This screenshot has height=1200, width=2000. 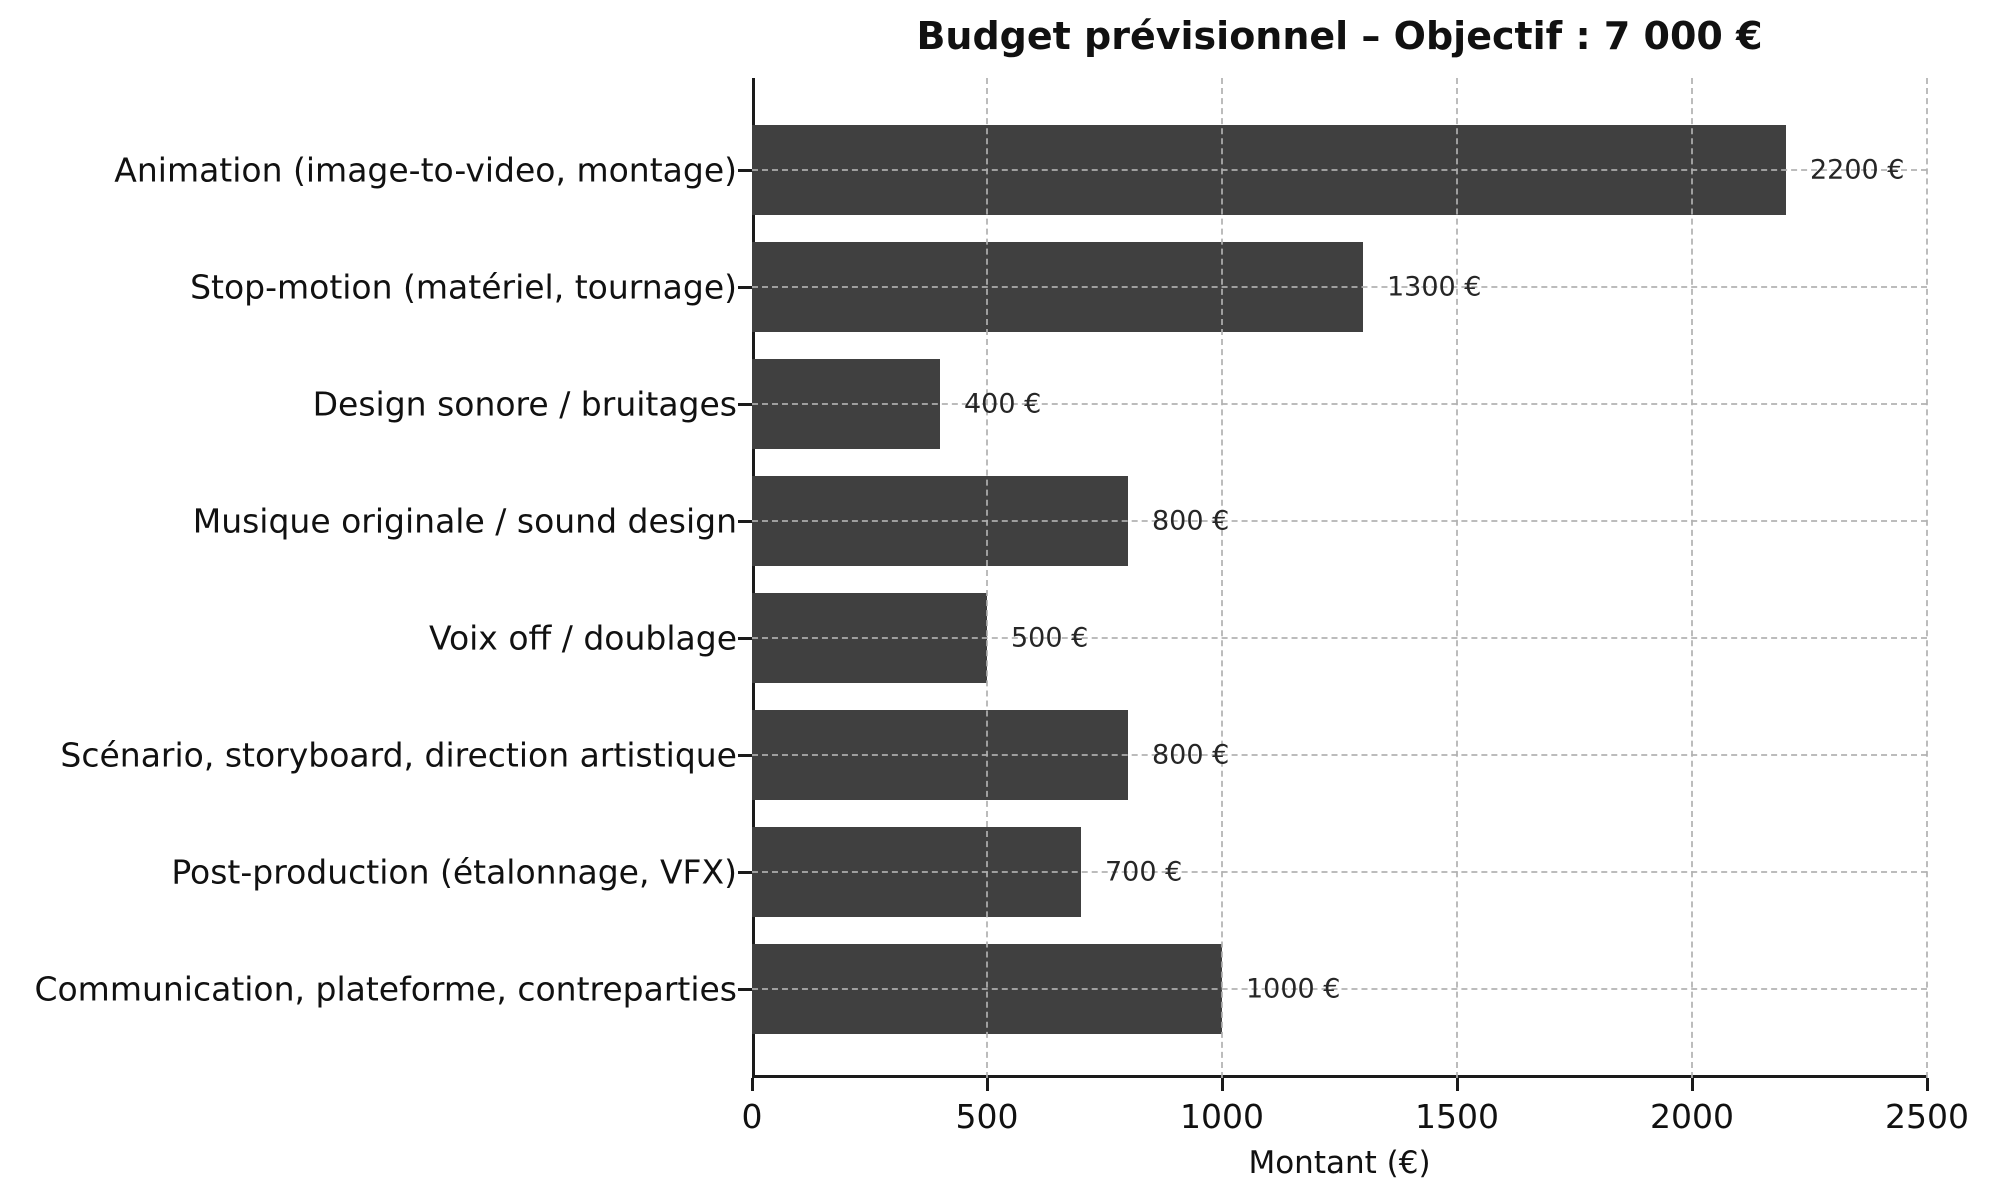 I want to click on category-label: Communication, plateforme, contreparties, so click(x=385, y=989).